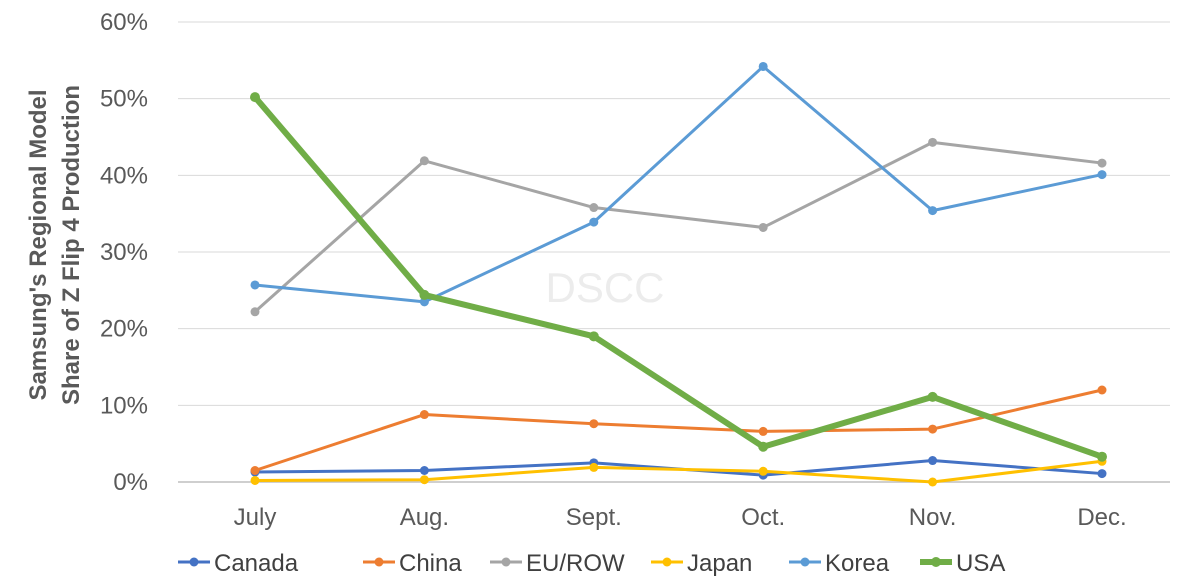 The width and height of the screenshot is (1200, 586). What do you see at coordinates (124, 175) in the screenshot?
I see `y-tick-label: 40%` at bounding box center [124, 175].